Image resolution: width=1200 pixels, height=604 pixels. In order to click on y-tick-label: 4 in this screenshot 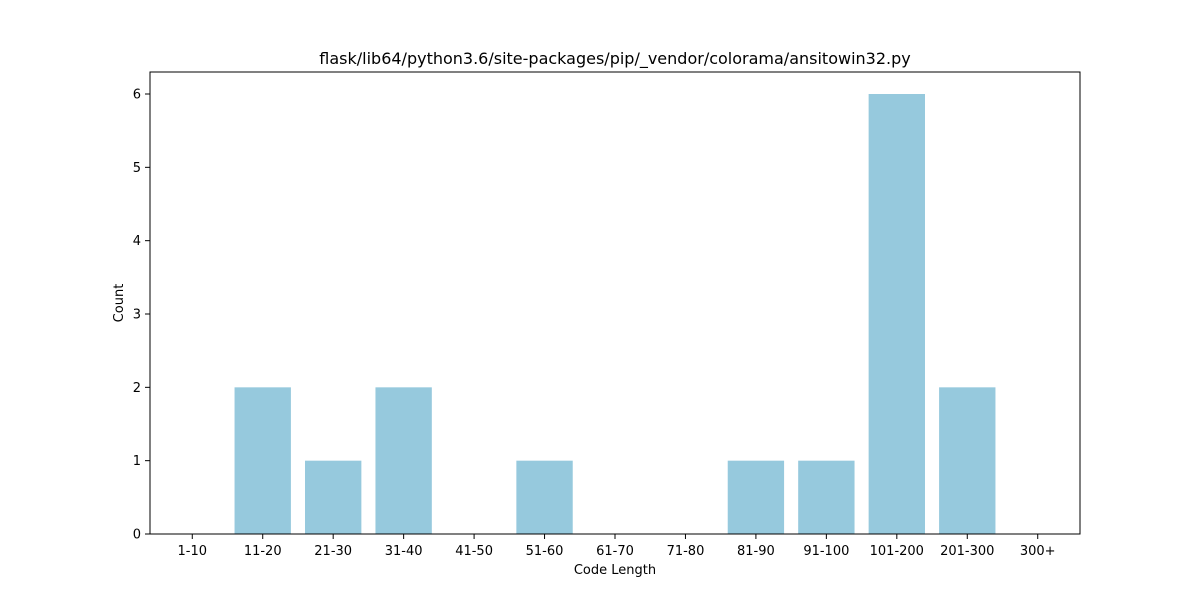, I will do `click(137, 241)`.